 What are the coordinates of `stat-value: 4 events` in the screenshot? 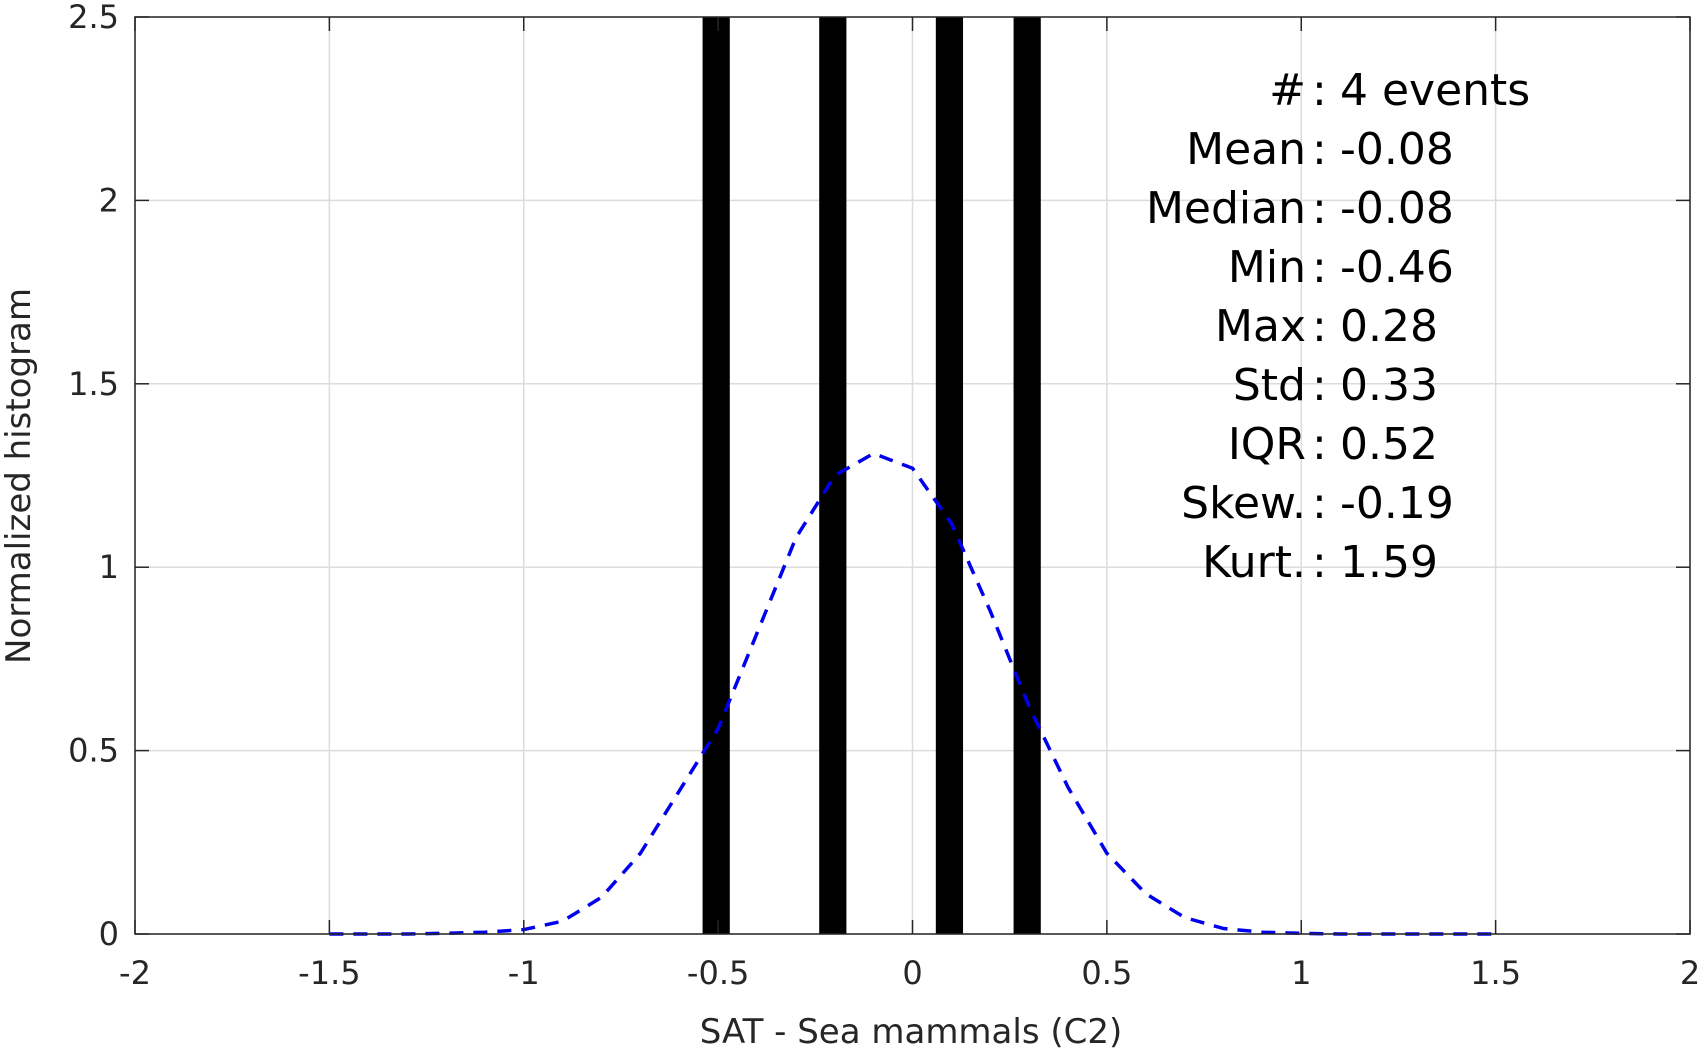 It's located at (1435, 90).